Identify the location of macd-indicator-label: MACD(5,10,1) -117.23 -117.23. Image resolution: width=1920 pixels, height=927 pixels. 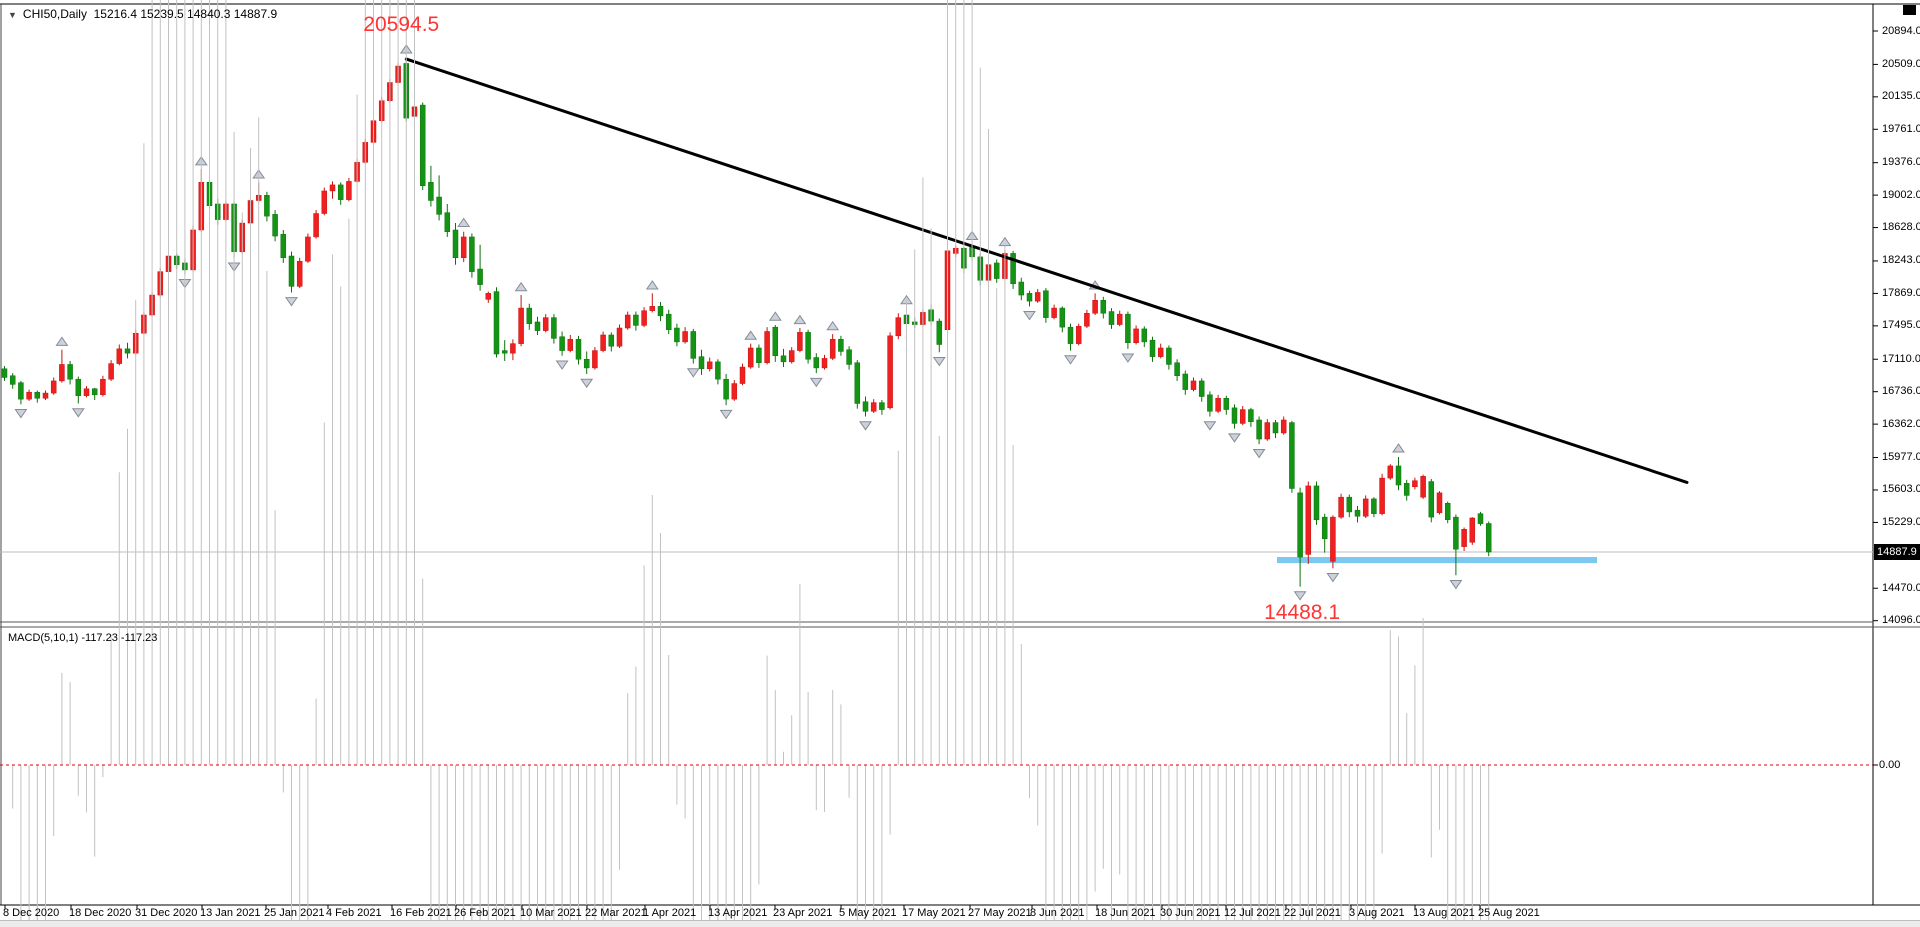
(83, 638).